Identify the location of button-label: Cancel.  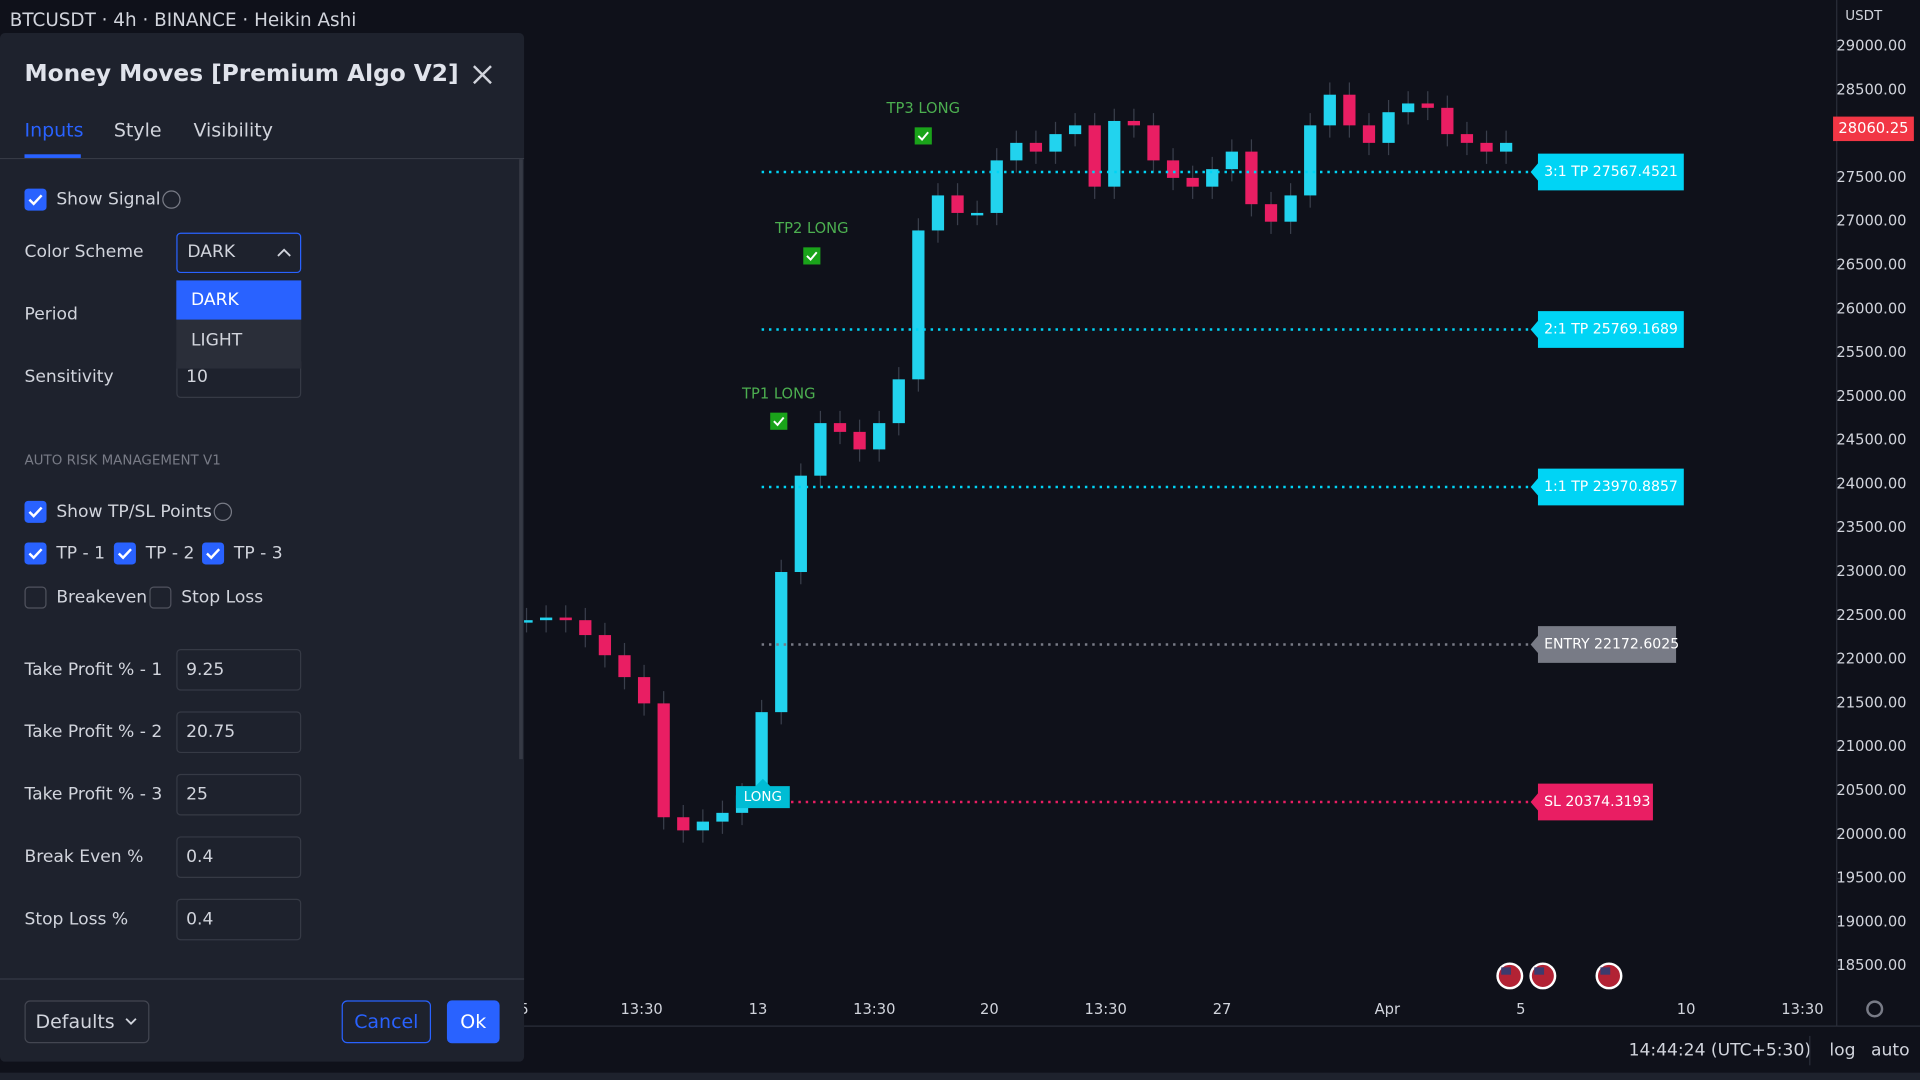
(386, 1022).